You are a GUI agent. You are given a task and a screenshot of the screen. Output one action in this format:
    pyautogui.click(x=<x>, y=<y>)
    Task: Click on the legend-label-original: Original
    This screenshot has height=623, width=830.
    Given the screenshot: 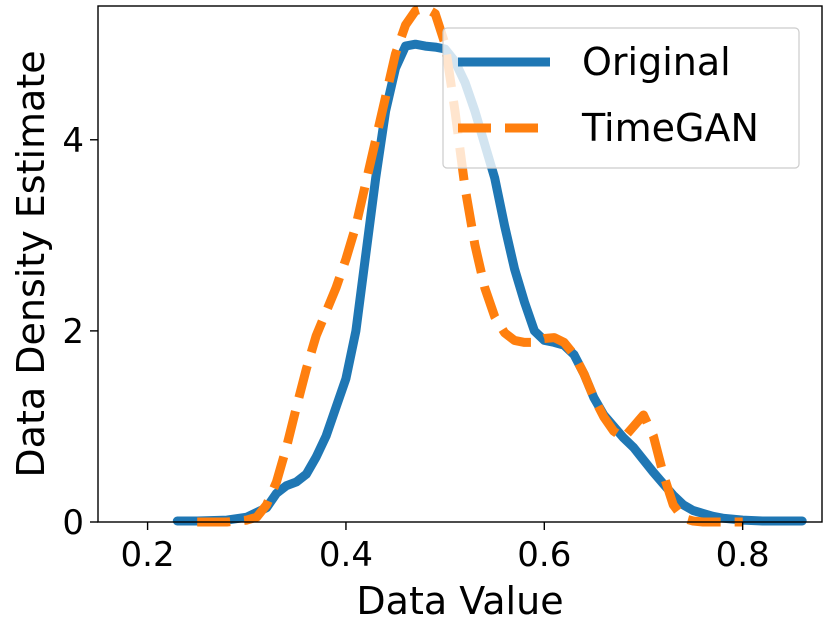 What is the action you would take?
    pyautogui.click(x=656, y=62)
    